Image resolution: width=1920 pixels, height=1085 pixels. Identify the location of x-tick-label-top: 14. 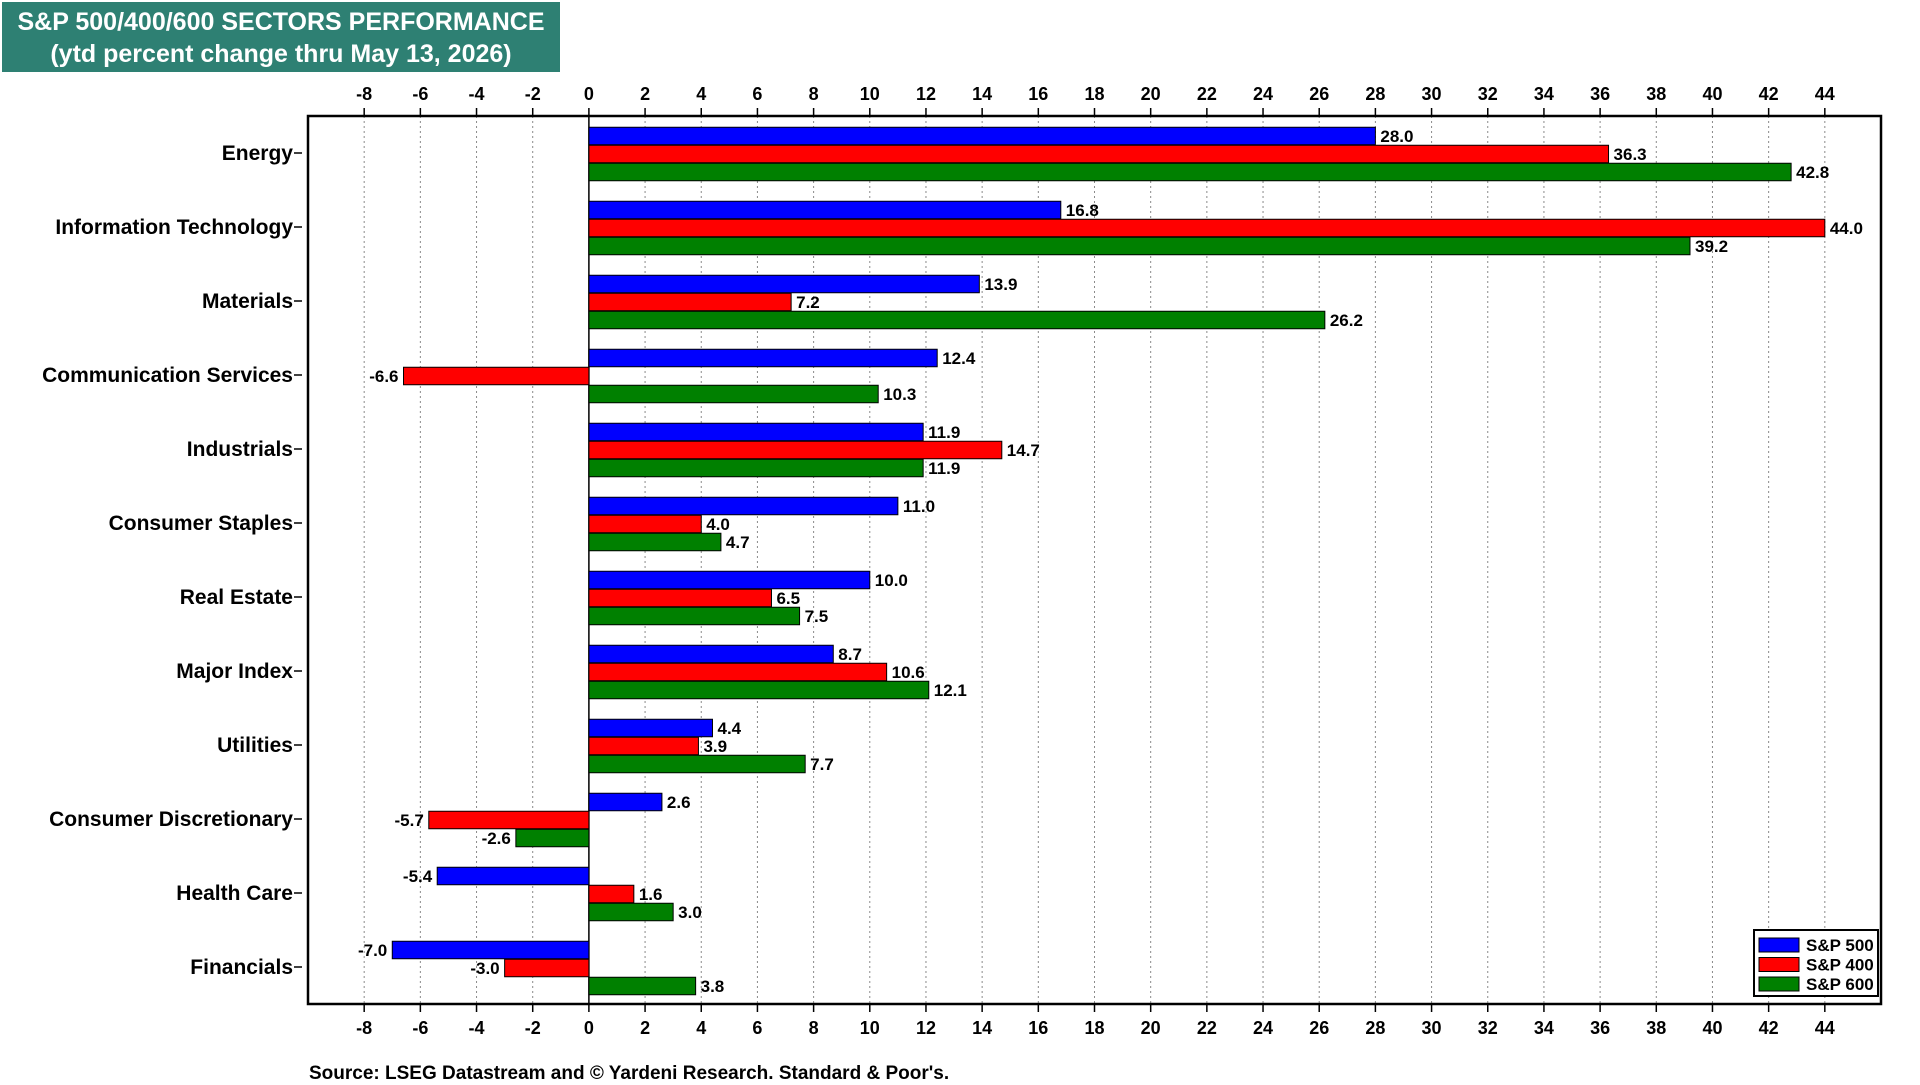
(982, 94).